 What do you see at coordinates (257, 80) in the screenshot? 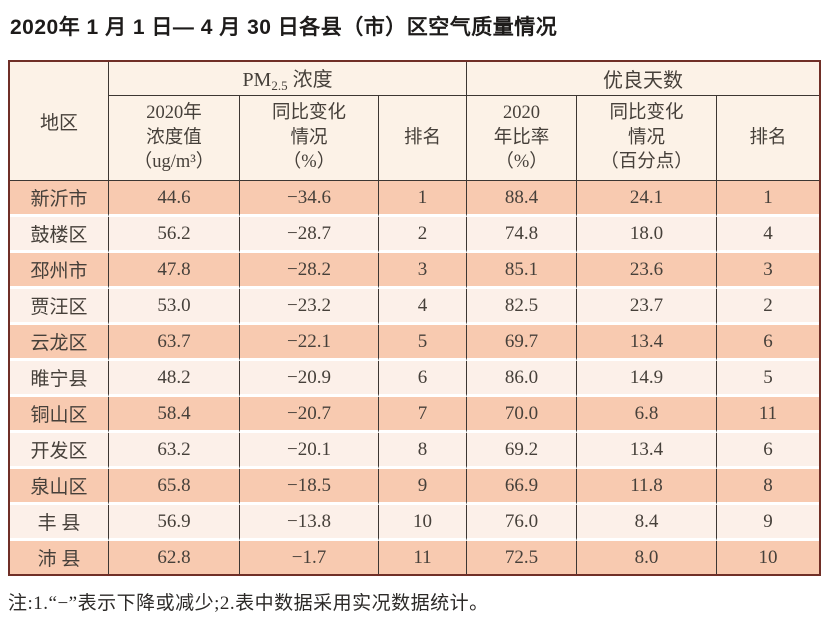
I see `pm25-label-prefix: PM` at bounding box center [257, 80].